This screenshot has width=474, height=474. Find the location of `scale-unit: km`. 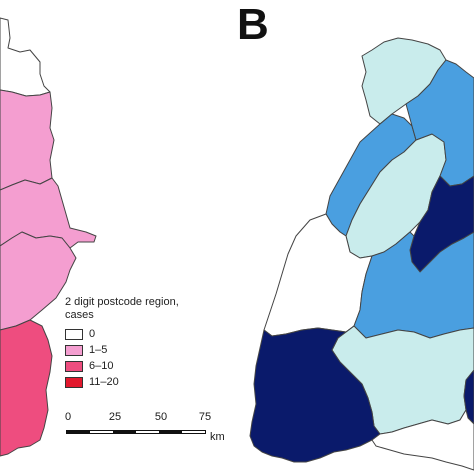

scale-unit: km is located at coordinates (217, 437).